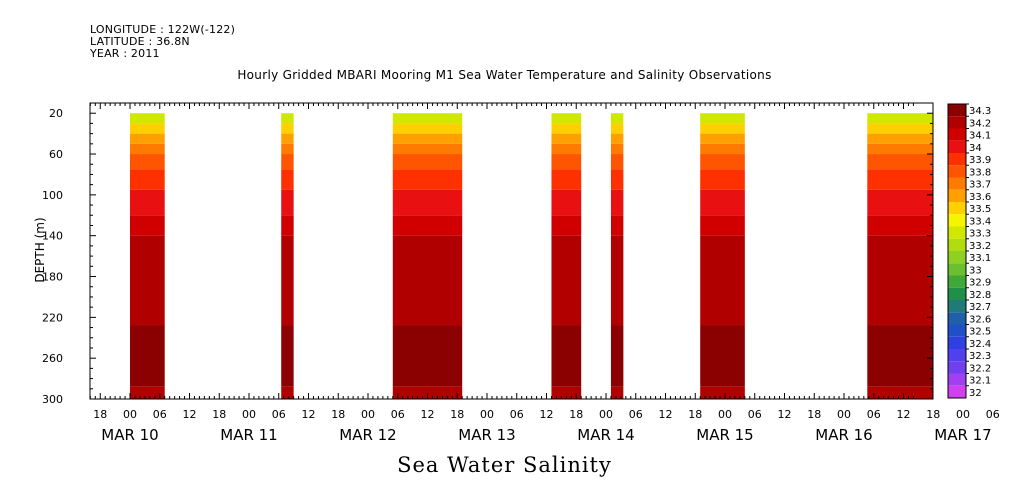 Image resolution: width=1009 pixels, height=504 pixels. Describe the element at coordinates (980, 381) in the screenshot. I see `colorbar-label: 32.1` at that location.